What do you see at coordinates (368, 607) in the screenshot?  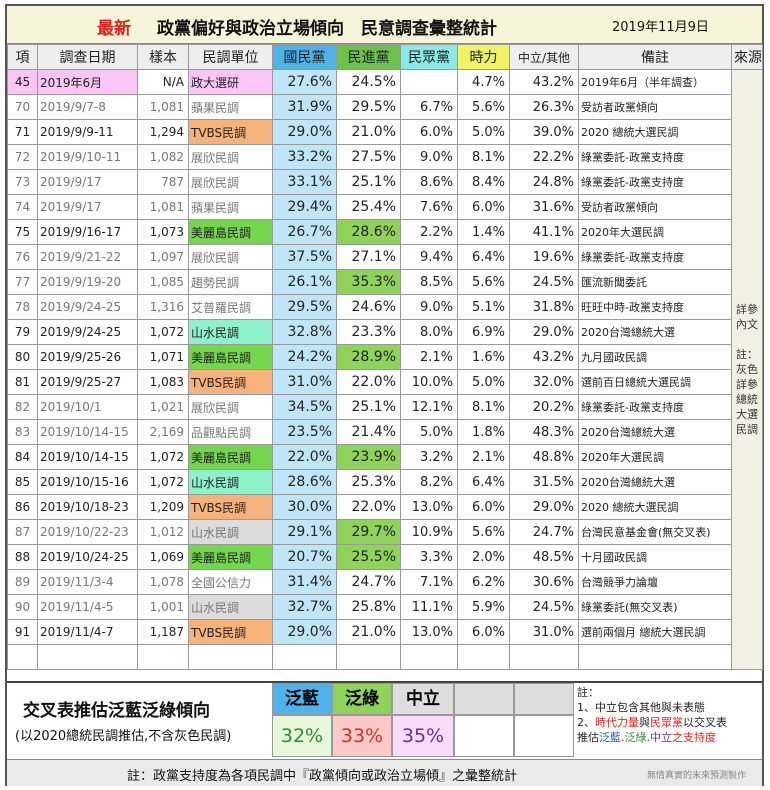 I see `row-dpp: 25.8%` at bounding box center [368, 607].